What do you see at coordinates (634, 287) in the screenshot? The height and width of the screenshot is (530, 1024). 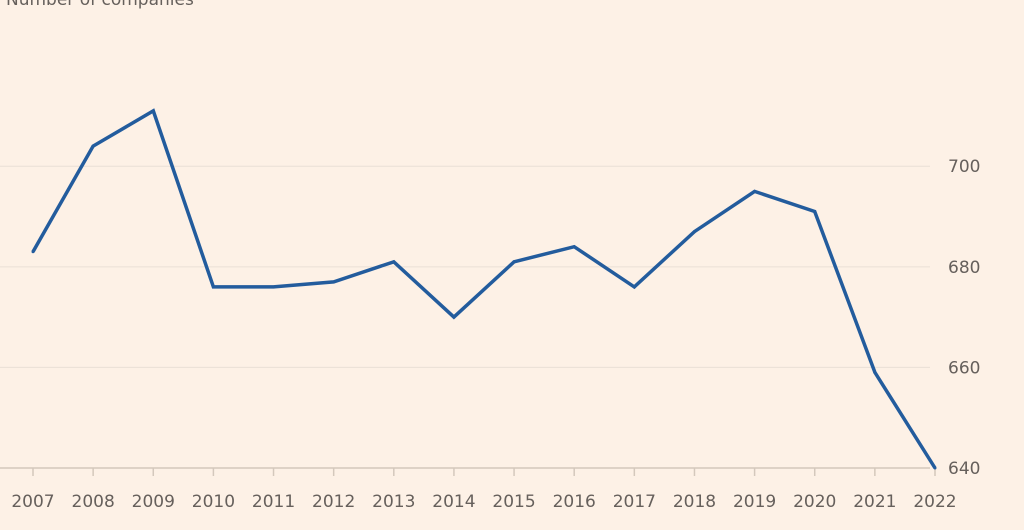 I see `data-point-2017` at bounding box center [634, 287].